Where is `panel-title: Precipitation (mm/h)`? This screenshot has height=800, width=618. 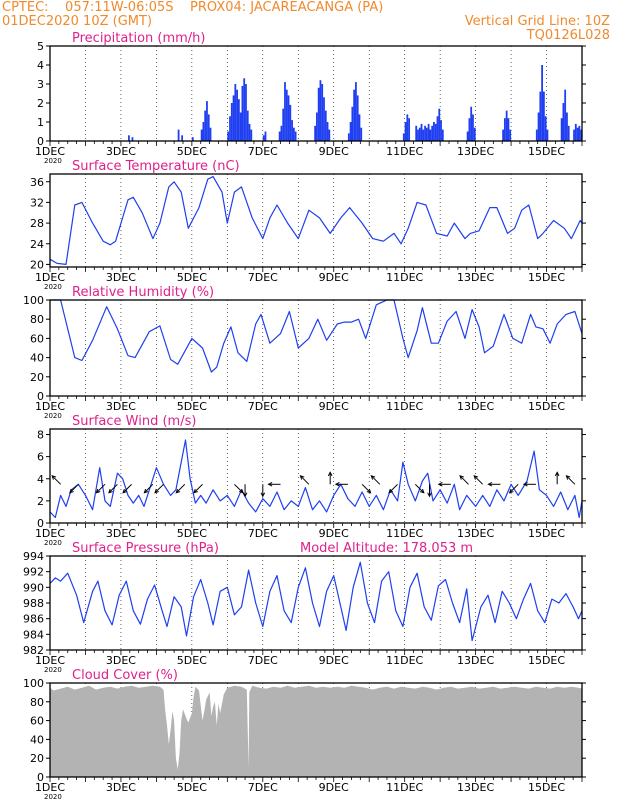 panel-title: Precipitation (mm/h) is located at coordinates (138, 38).